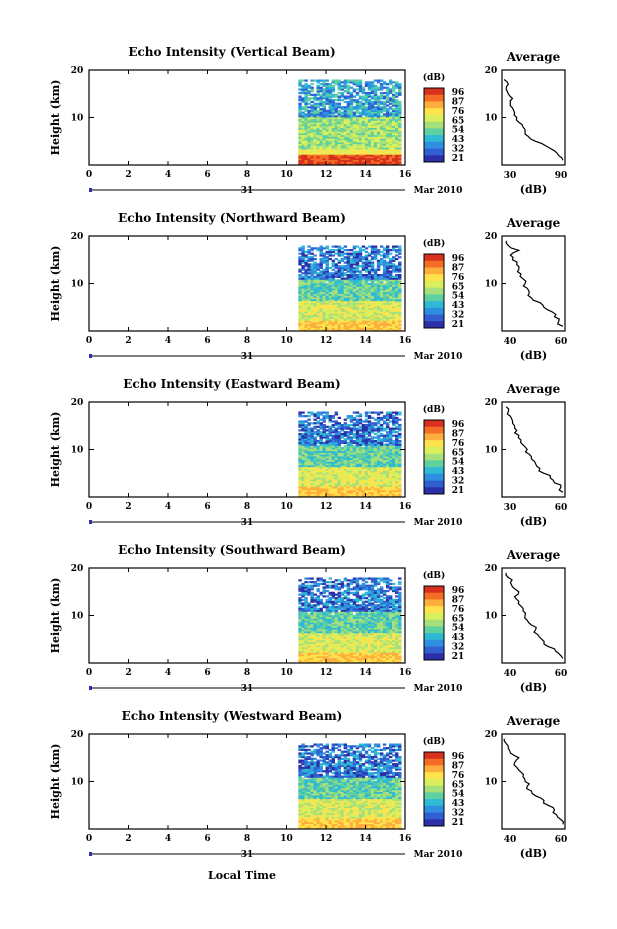 The height and width of the screenshot is (929, 617). Describe the element at coordinates (434, 457) in the screenshot. I see `colorbar-frame` at that location.